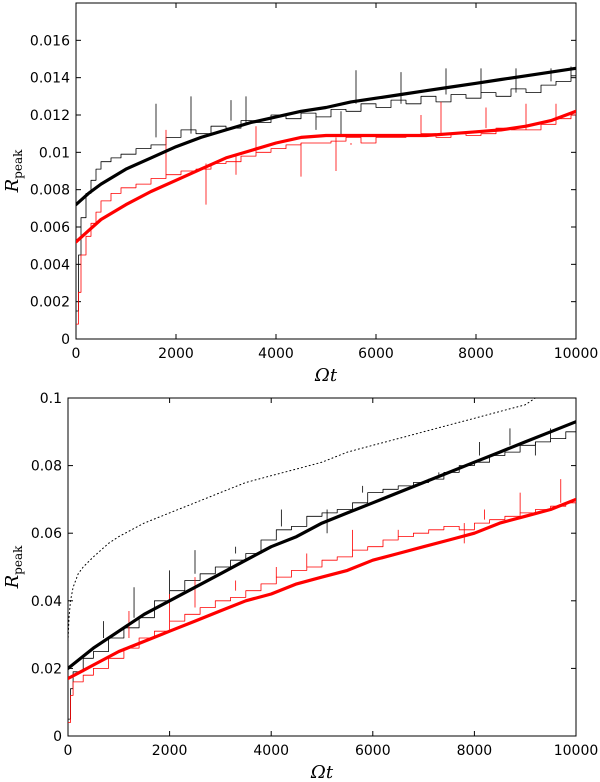 The width and height of the screenshot is (600, 782). Describe the element at coordinates (54, 153) in the screenshot. I see `y-tick-label: 0.01` at that location.